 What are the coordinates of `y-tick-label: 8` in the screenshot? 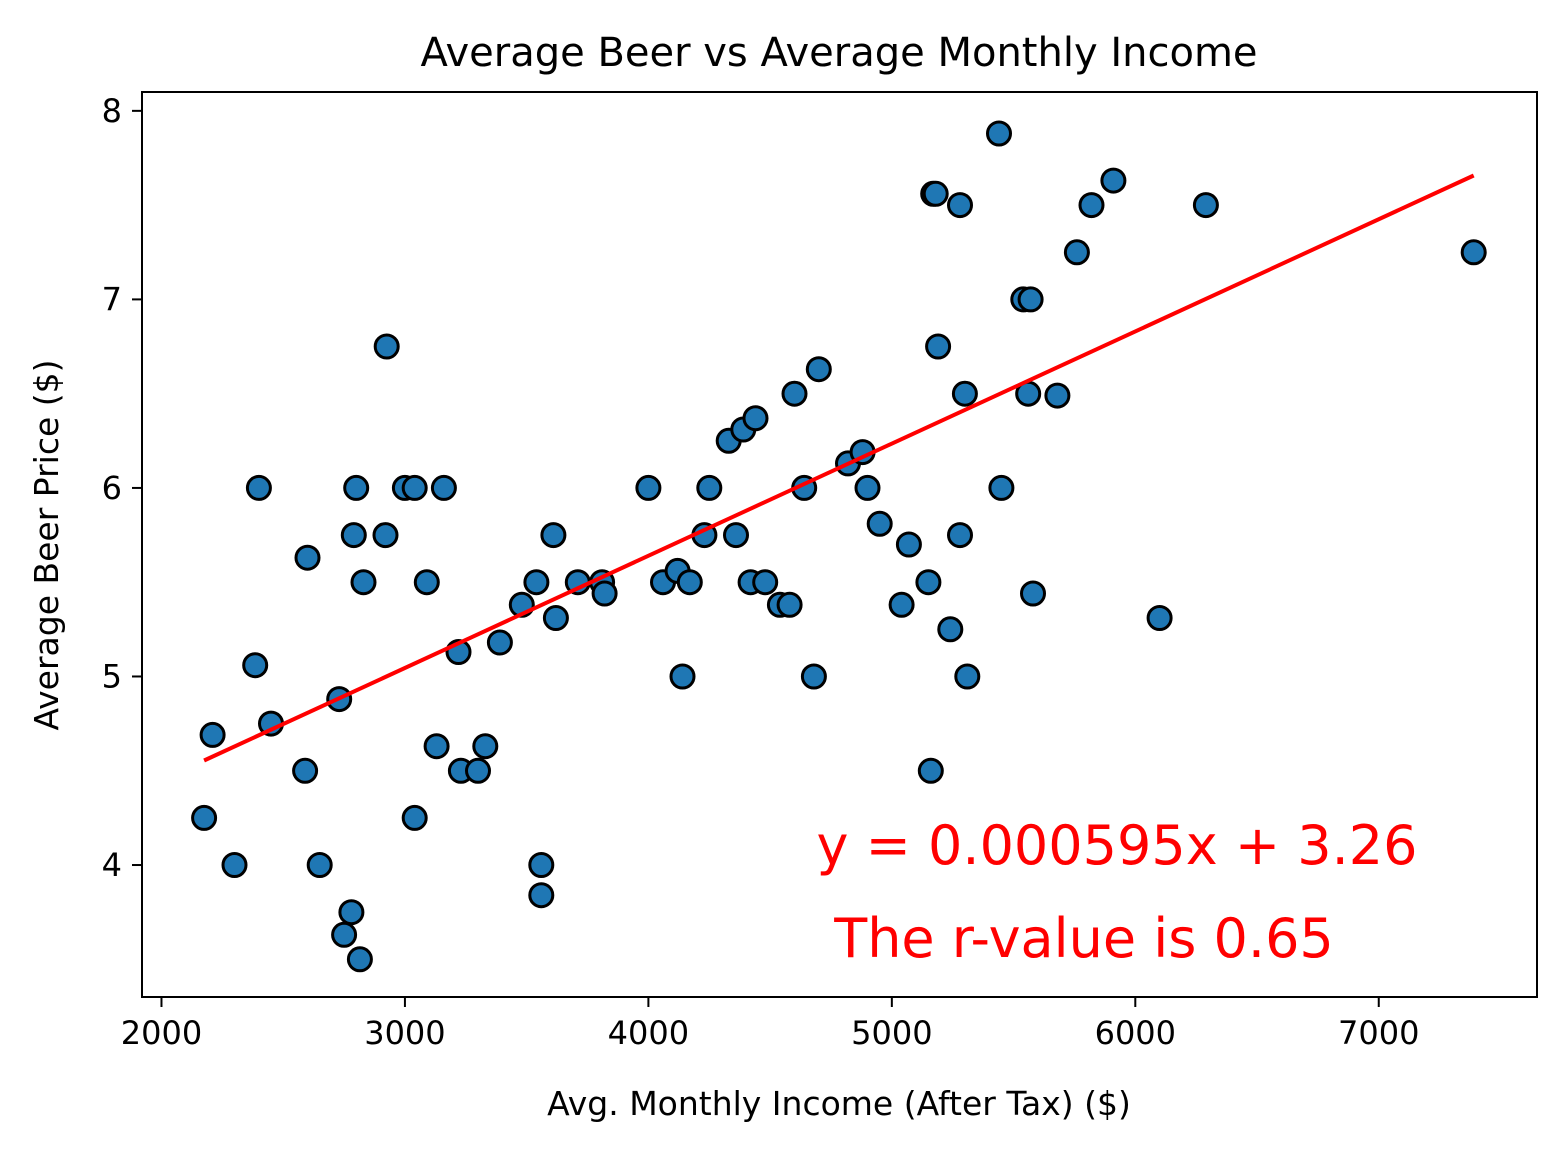 It's located at (112, 111).